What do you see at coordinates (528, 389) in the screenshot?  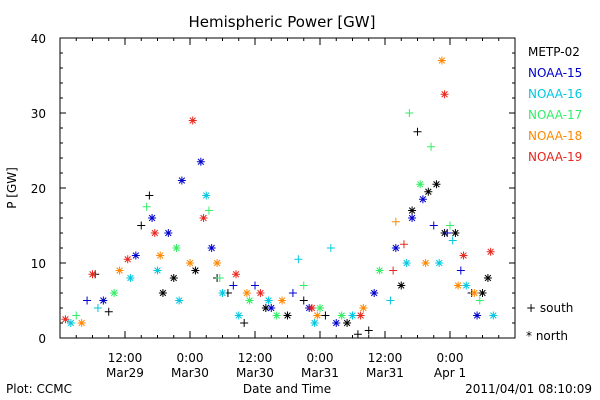 I see `plot-timestamp: 2011/04/01 08:10:09` at bounding box center [528, 389].